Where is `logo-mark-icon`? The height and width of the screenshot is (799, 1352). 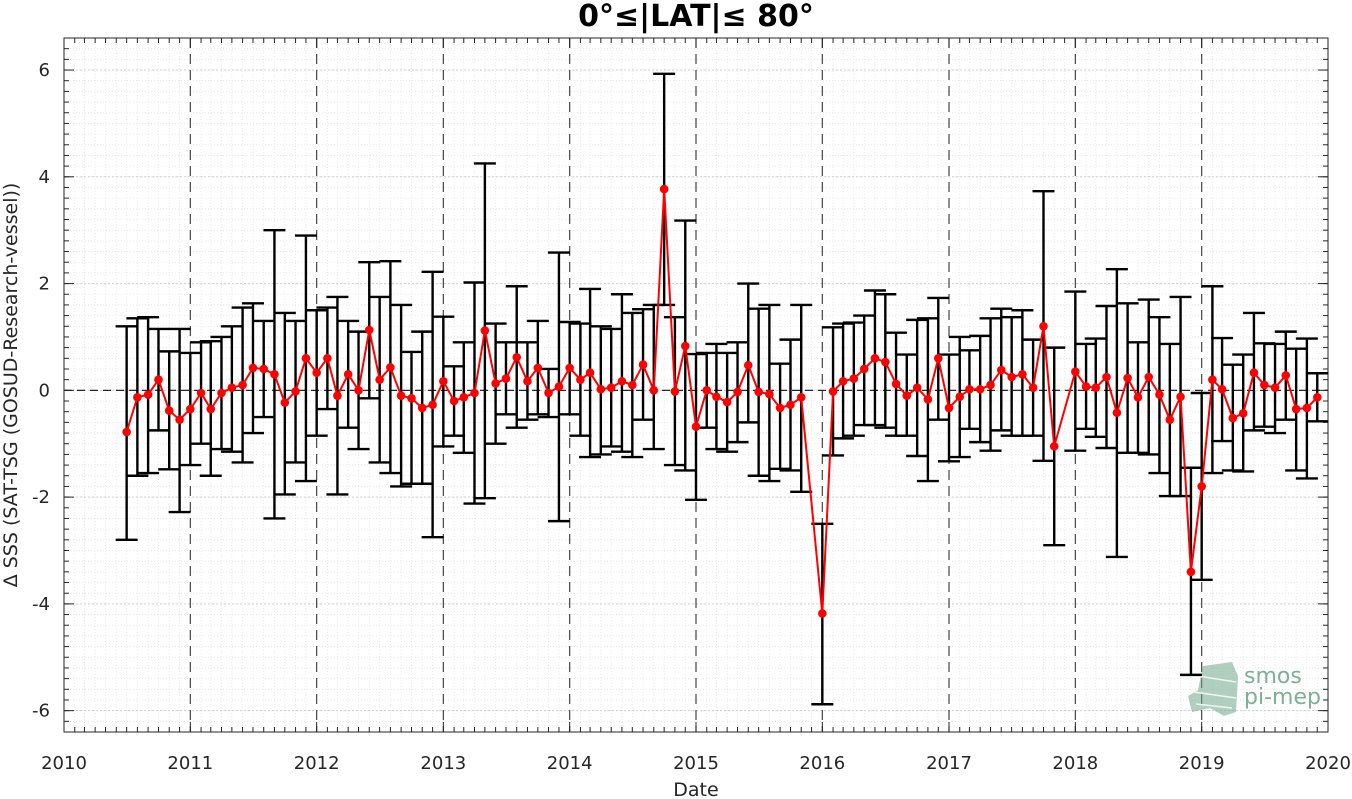 logo-mark-icon is located at coordinates (1213, 689).